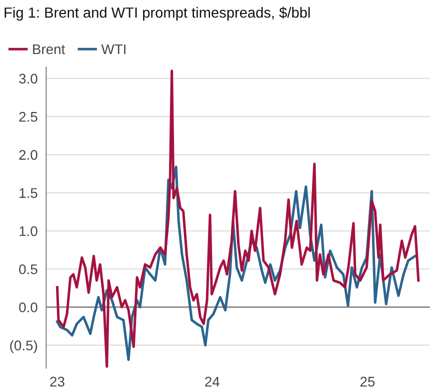 This screenshot has width=440, height=392. Describe the element at coordinates (28, 269) in the screenshot. I see `y-tick-label: 0.5` at that location.